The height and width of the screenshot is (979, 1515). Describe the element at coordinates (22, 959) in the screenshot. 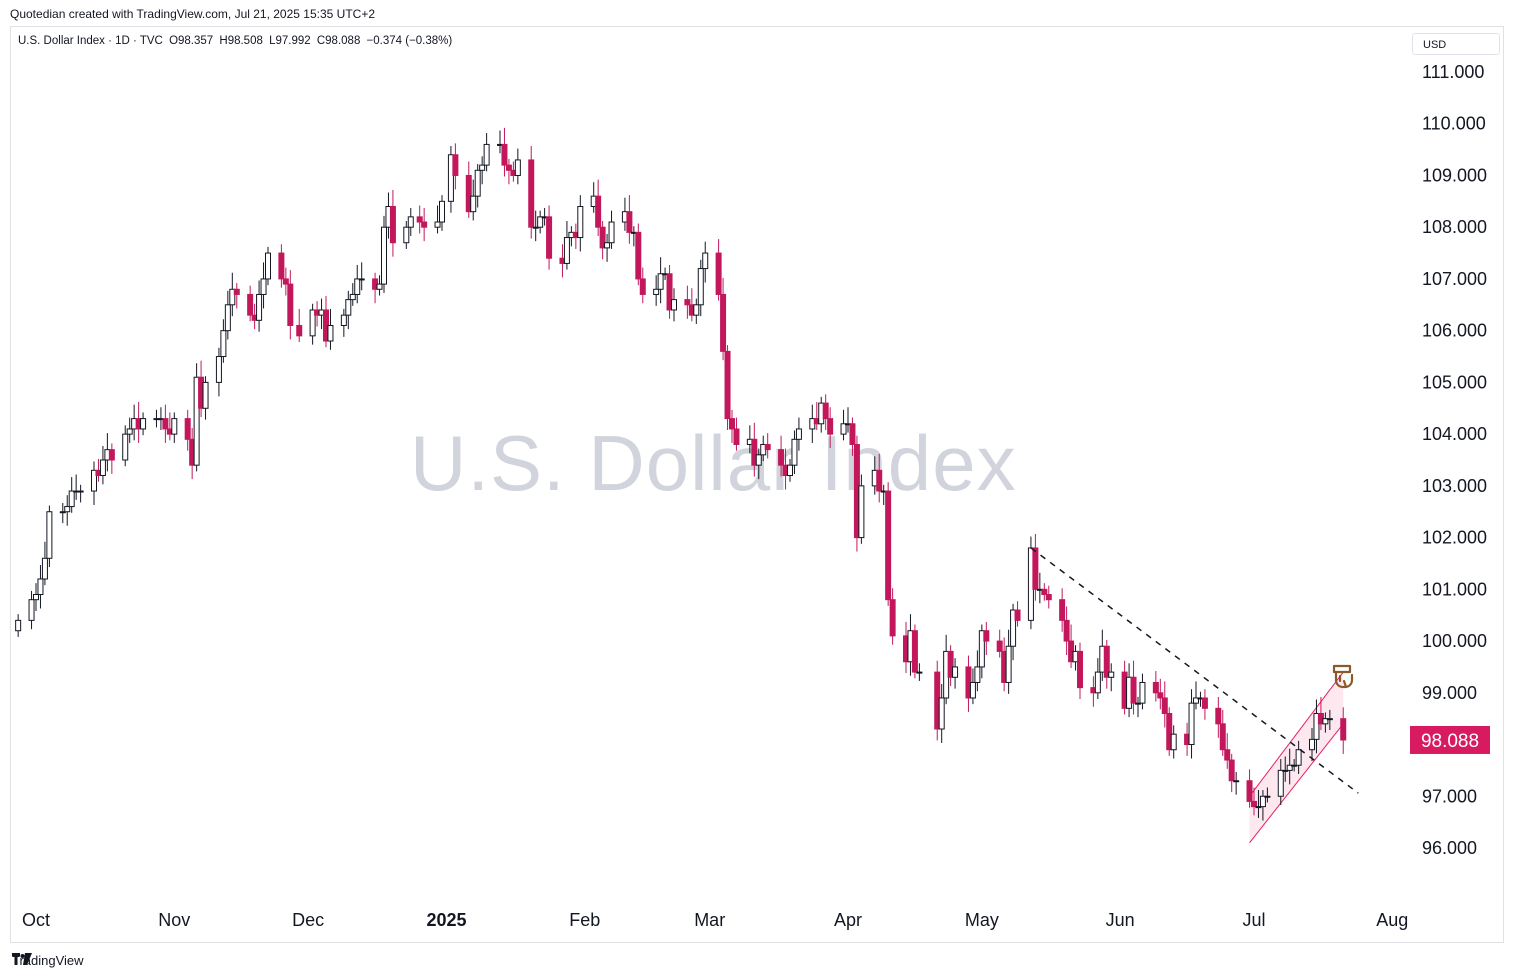

I see `tradingview-logo-icon` at that location.